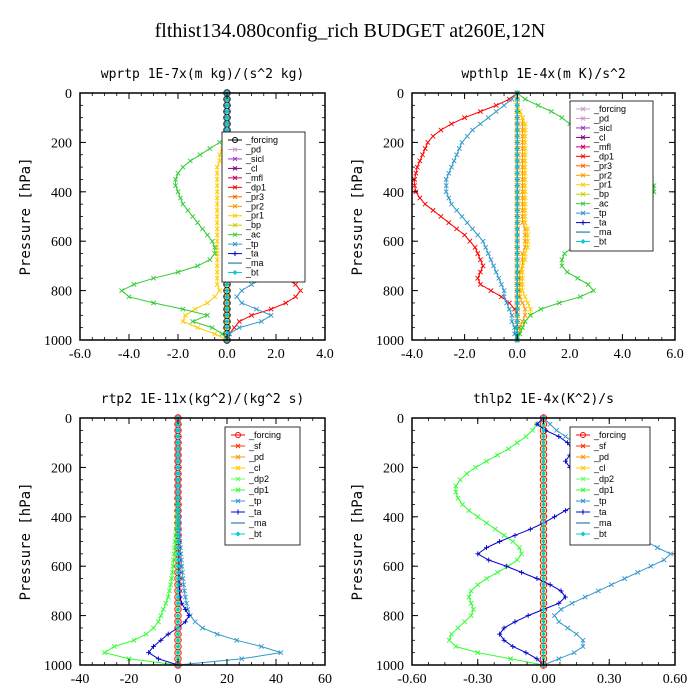 Image resolution: width=700 pixels, height=700 pixels. What do you see at coordinates (178, 679) in the screenshot?
I see `x-tick-label: 0` at bounding box center [178, 679].